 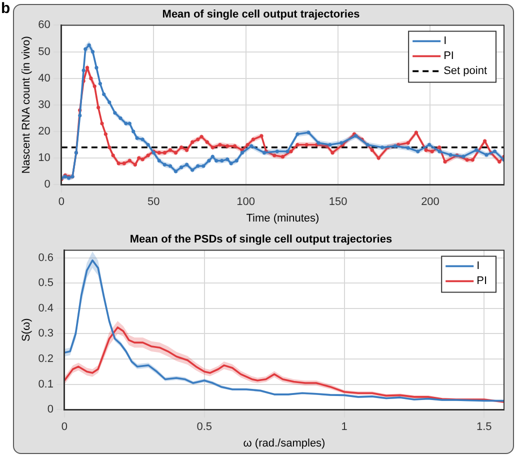 I want to click on x-tick-label: 0.5, so click(x=204, y=427).